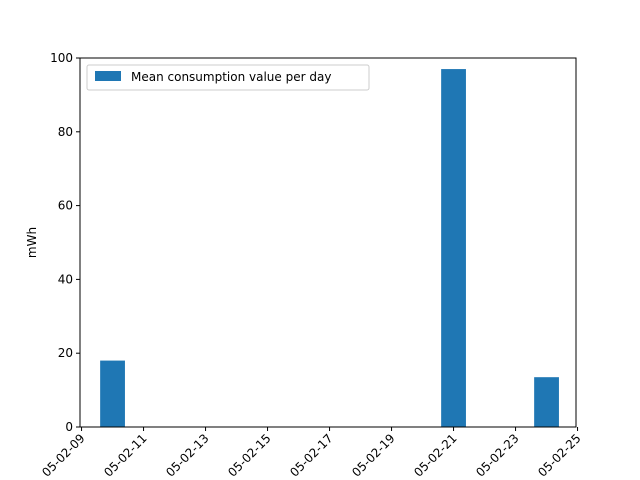 This screenshot has height=480, width=640. What do you see at coordinates (231, 77) in the screenshot?
I see `legend-label: Mean consumption value per day` at bounding box center [231, 77].